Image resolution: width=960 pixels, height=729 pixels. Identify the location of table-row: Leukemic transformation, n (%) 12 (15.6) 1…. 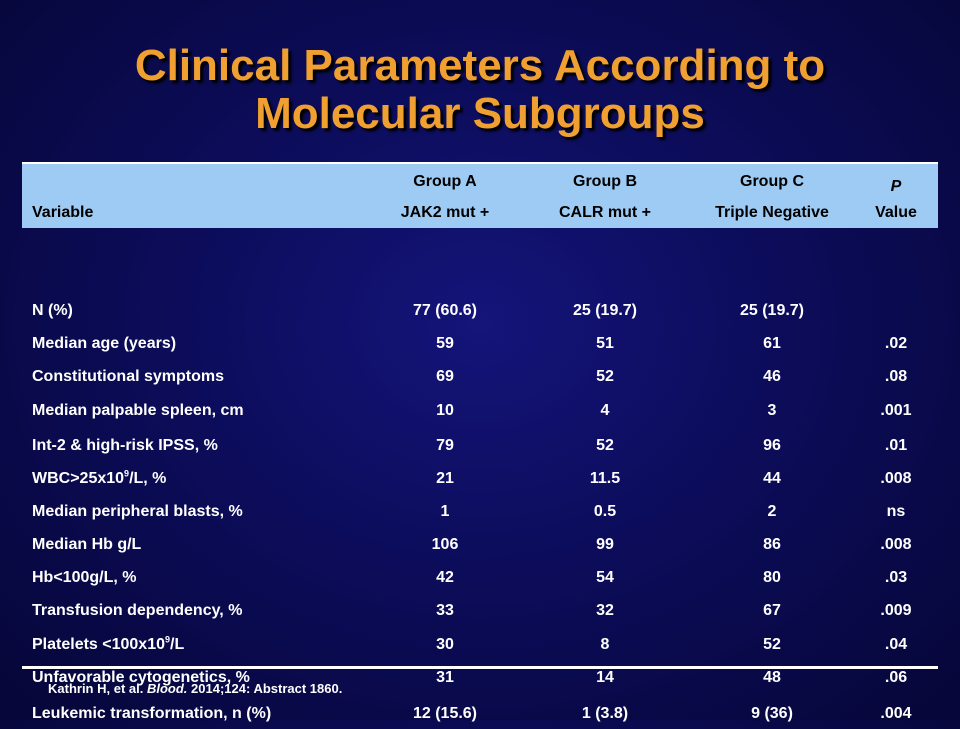
(480, 714).